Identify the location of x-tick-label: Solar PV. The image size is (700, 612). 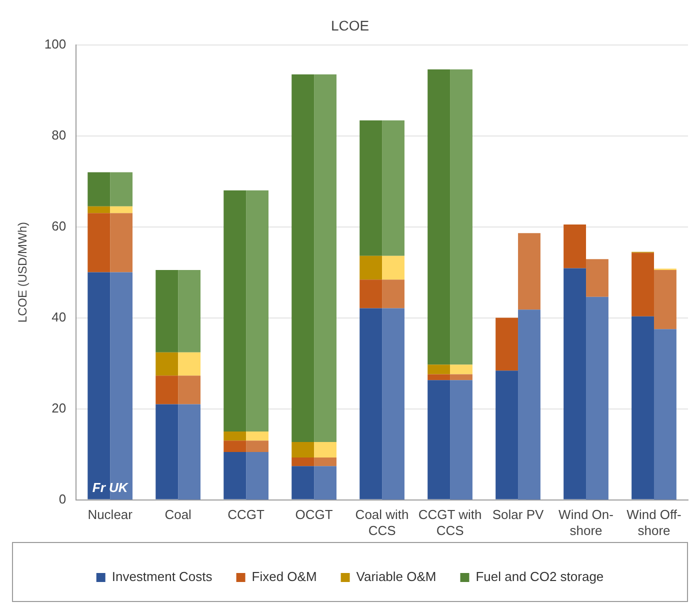
(518, 514).